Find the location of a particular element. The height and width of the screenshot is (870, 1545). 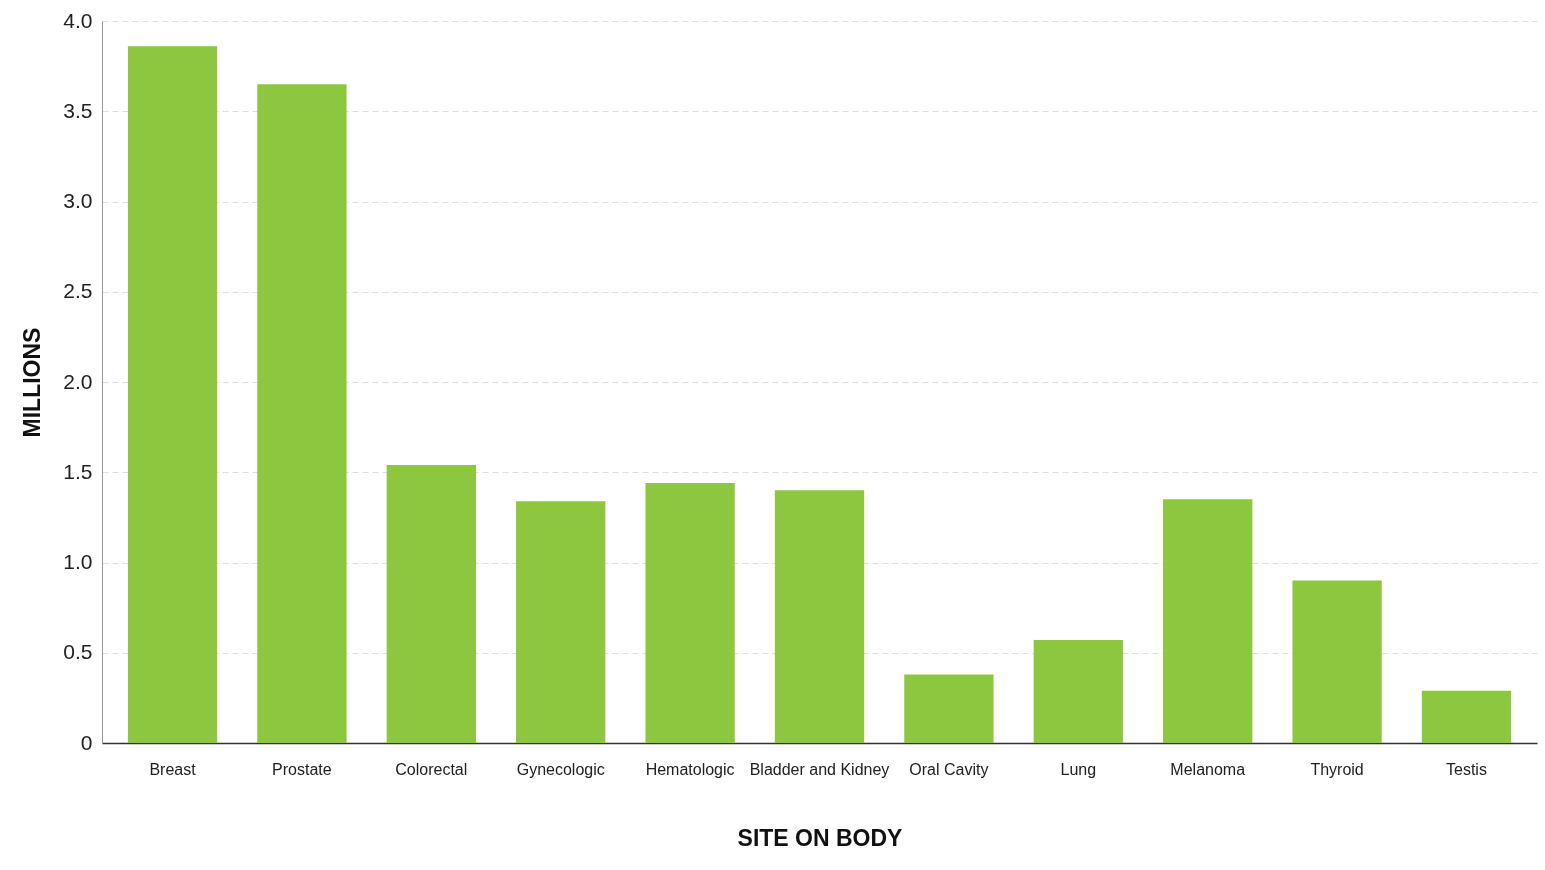

x-tick-label: Lung is located at coordinates (1078, 769).